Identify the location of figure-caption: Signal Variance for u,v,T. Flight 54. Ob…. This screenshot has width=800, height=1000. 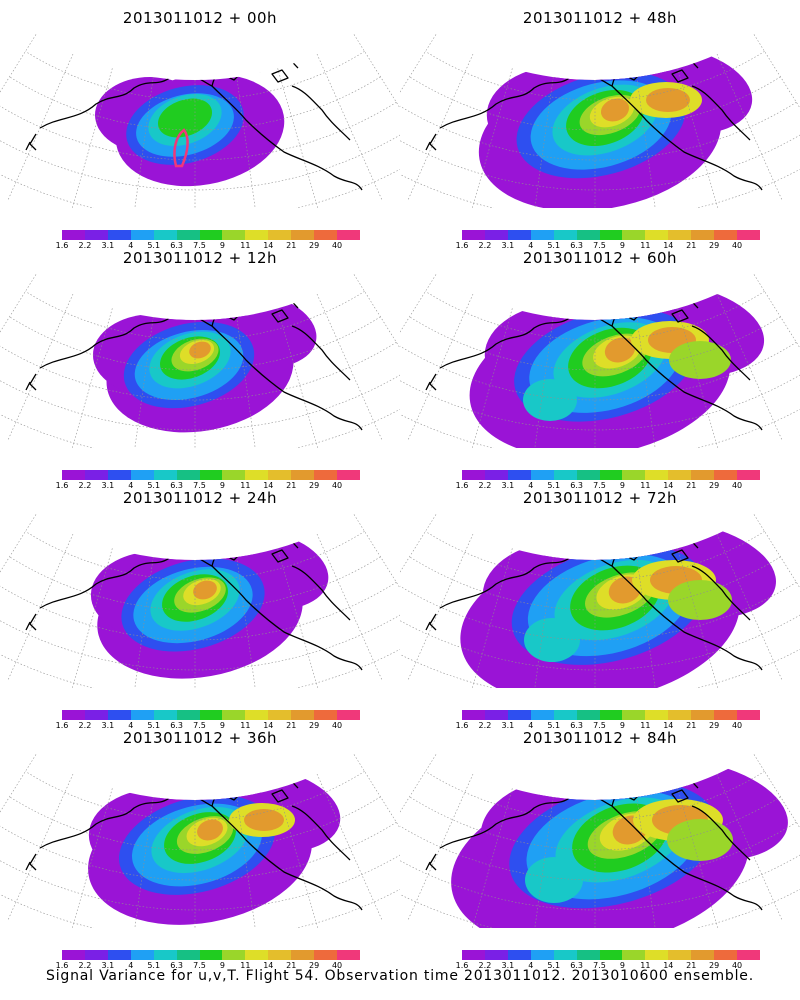
(400, 976).